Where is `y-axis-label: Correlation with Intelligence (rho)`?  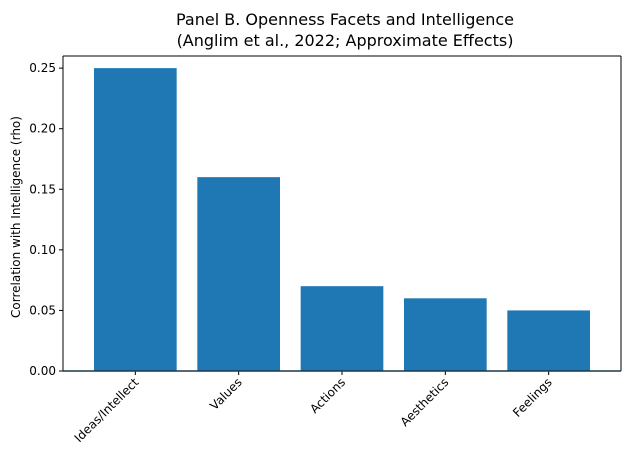
y-axis-label: Correlation with Intelligence (rho) is located at coordinates (16, 217).